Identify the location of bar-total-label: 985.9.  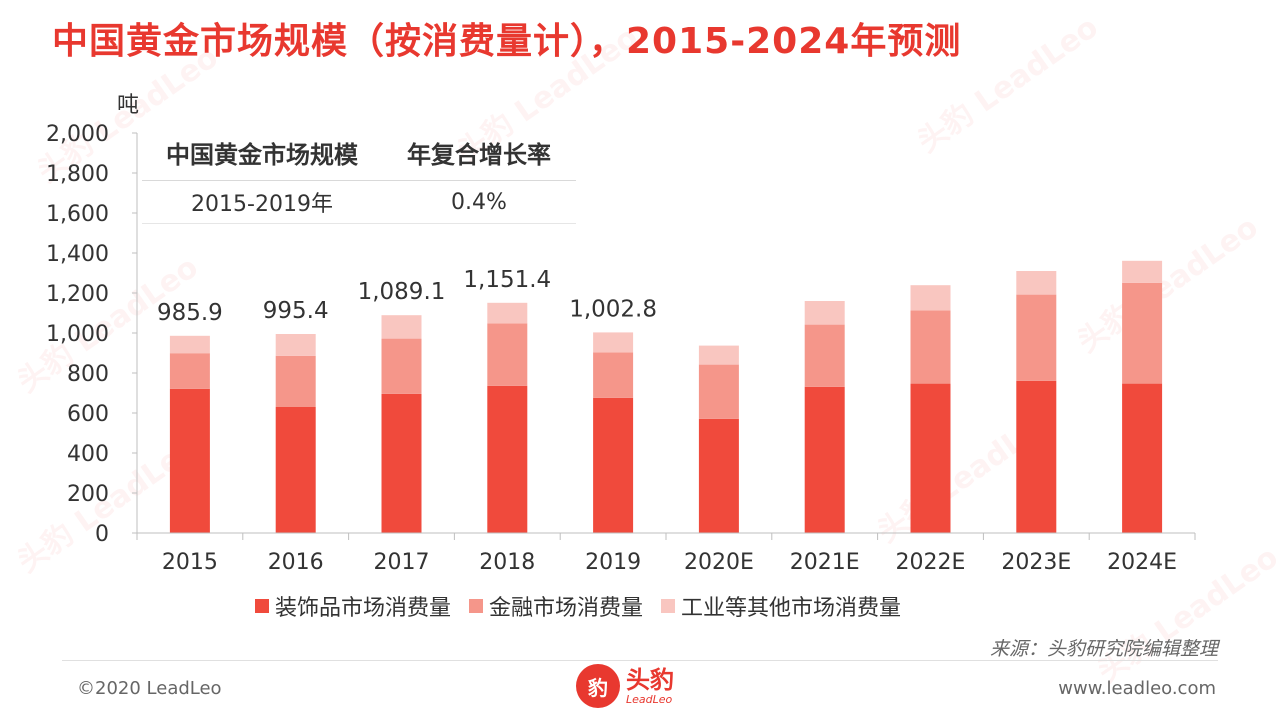
(190, 313).